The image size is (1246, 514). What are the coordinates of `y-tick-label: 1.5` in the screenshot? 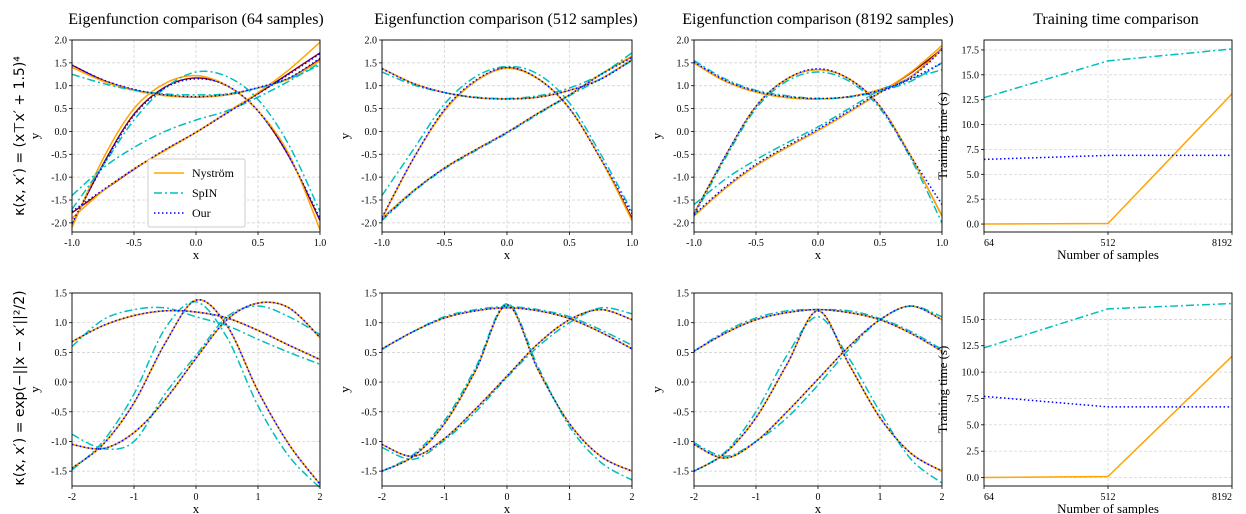 It's located at (683, 294).